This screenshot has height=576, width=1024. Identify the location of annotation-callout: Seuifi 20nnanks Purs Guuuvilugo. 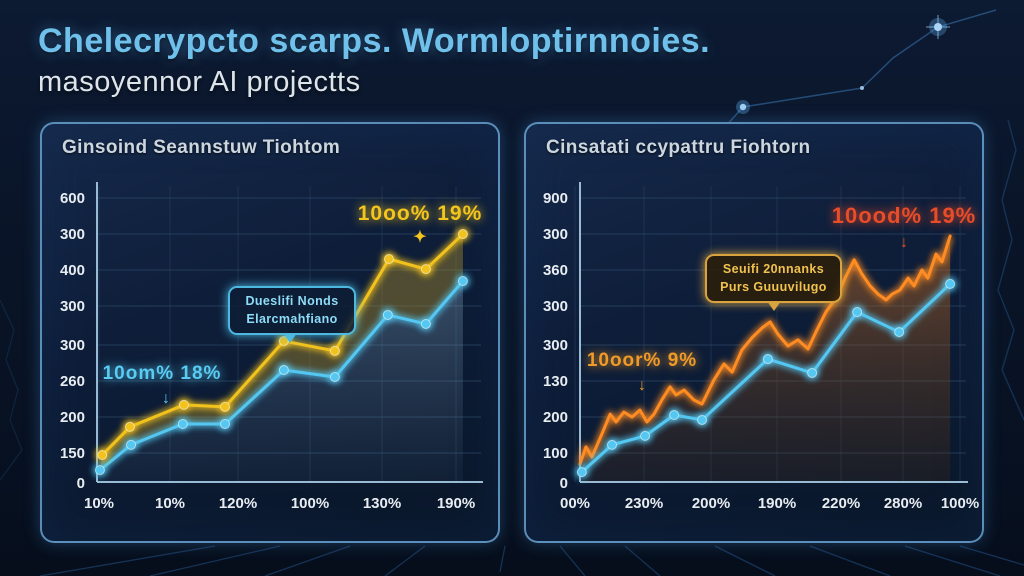
(773, 282).